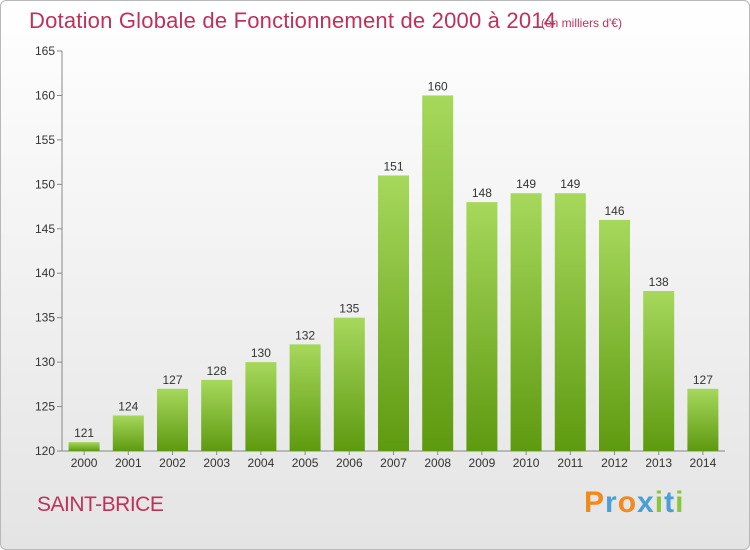 This screenshot has height=550, width=750. What do you see at coordinates (128, 406) in the screenshot?
I see `bar-value-label: 124` at bounding box center [128, 406].